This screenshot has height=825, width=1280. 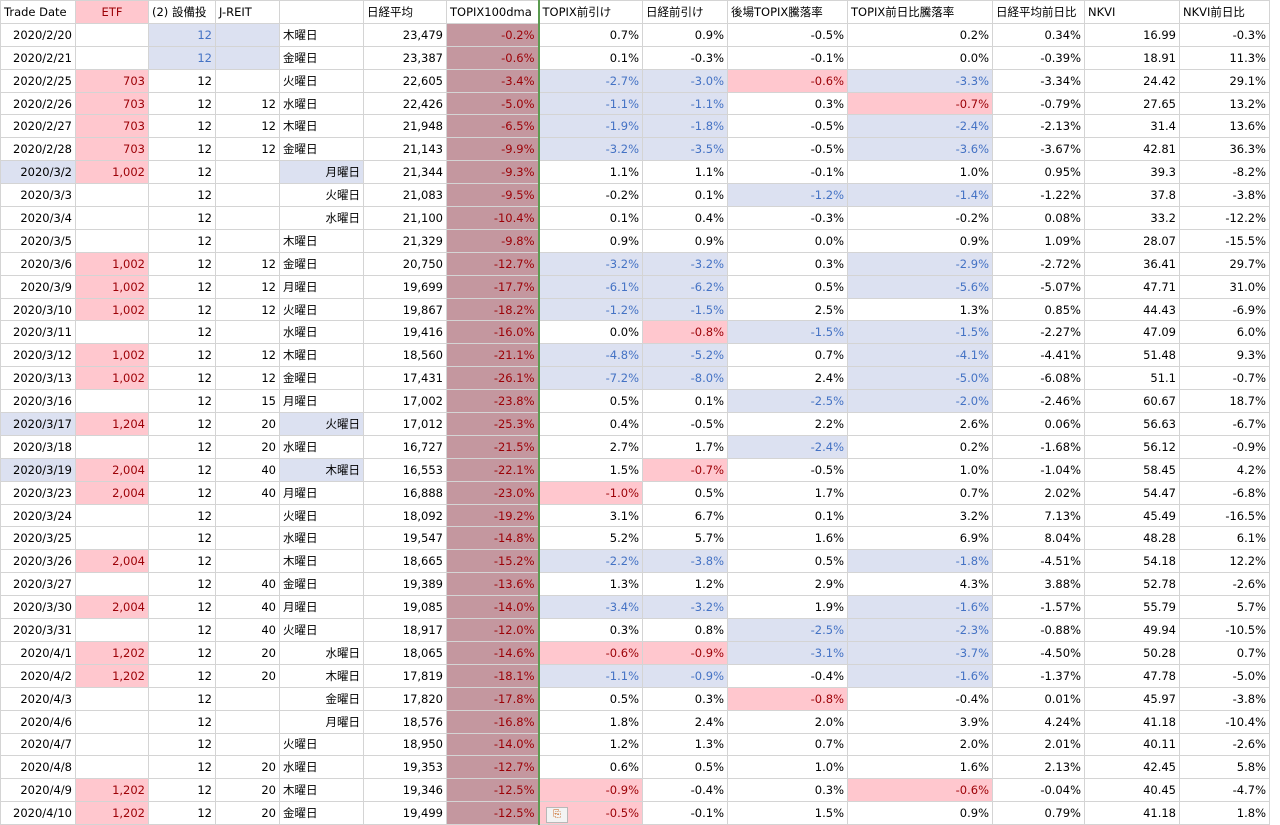 I want to click on cell-nkvi: 40.45, so click(x=1132, y=790).